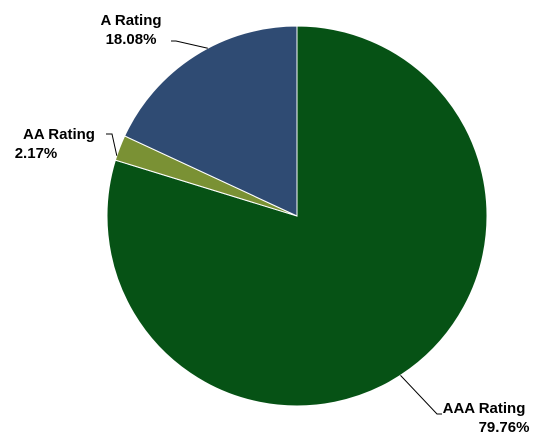 The image size is (560, 438). I want to click on slice-label-a: A Rating, so click(130, 20).